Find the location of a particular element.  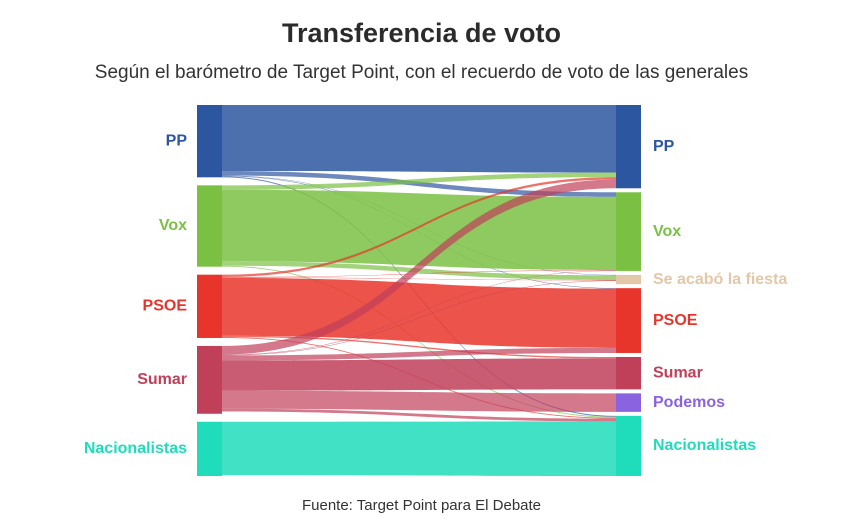

target-node-vox is located at coordinates (628, 231).